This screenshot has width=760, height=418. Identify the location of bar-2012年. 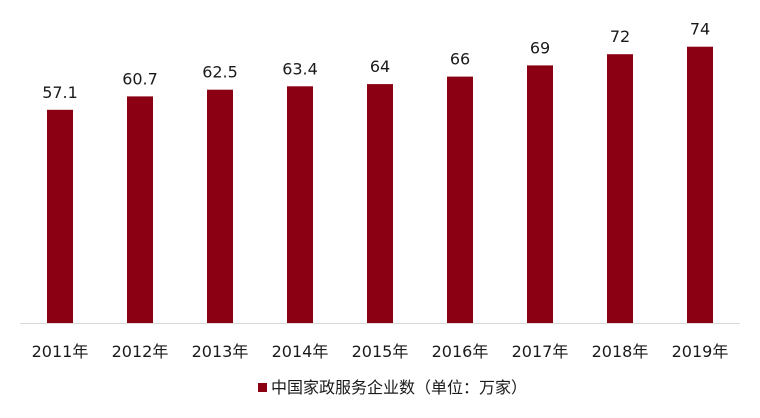
(140, 210).